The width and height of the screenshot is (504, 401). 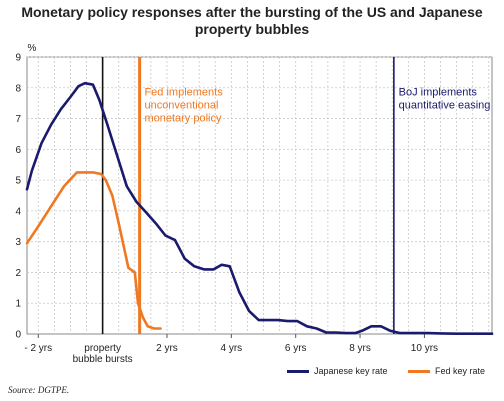 What do you see at coordinates (18, 181) in the screenshot?
I see `y-tick-label-5: 5` at bounding box center [18, 181].